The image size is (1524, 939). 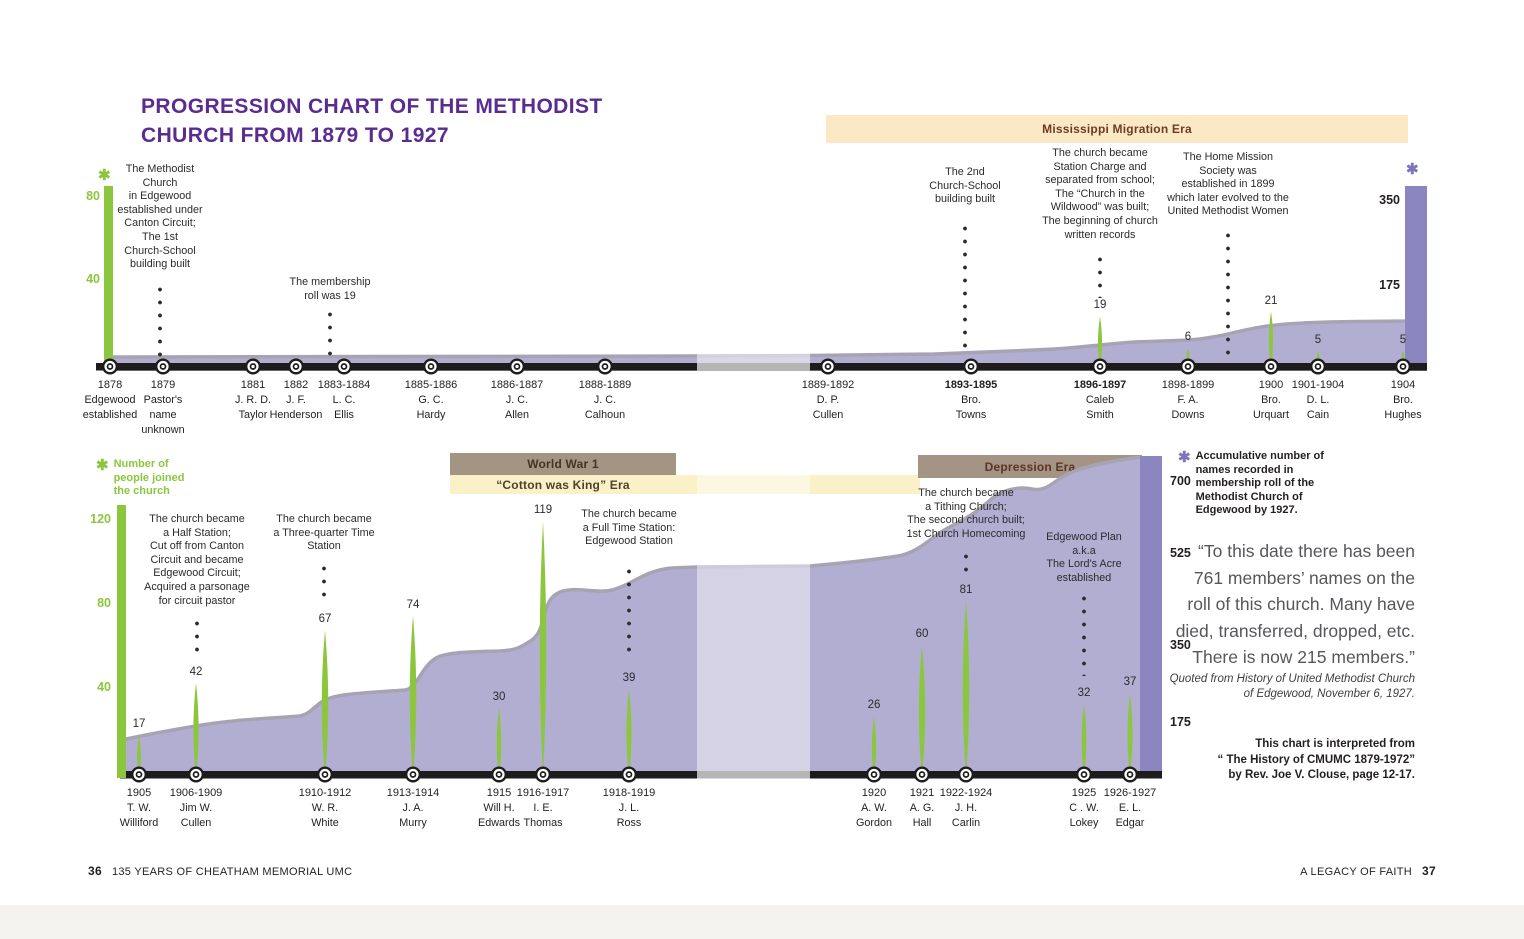 What do you see at coordinates (330, 295) in the screenshot?
I see `annotation-line: roll was 19` at bounding box center [330, 295].